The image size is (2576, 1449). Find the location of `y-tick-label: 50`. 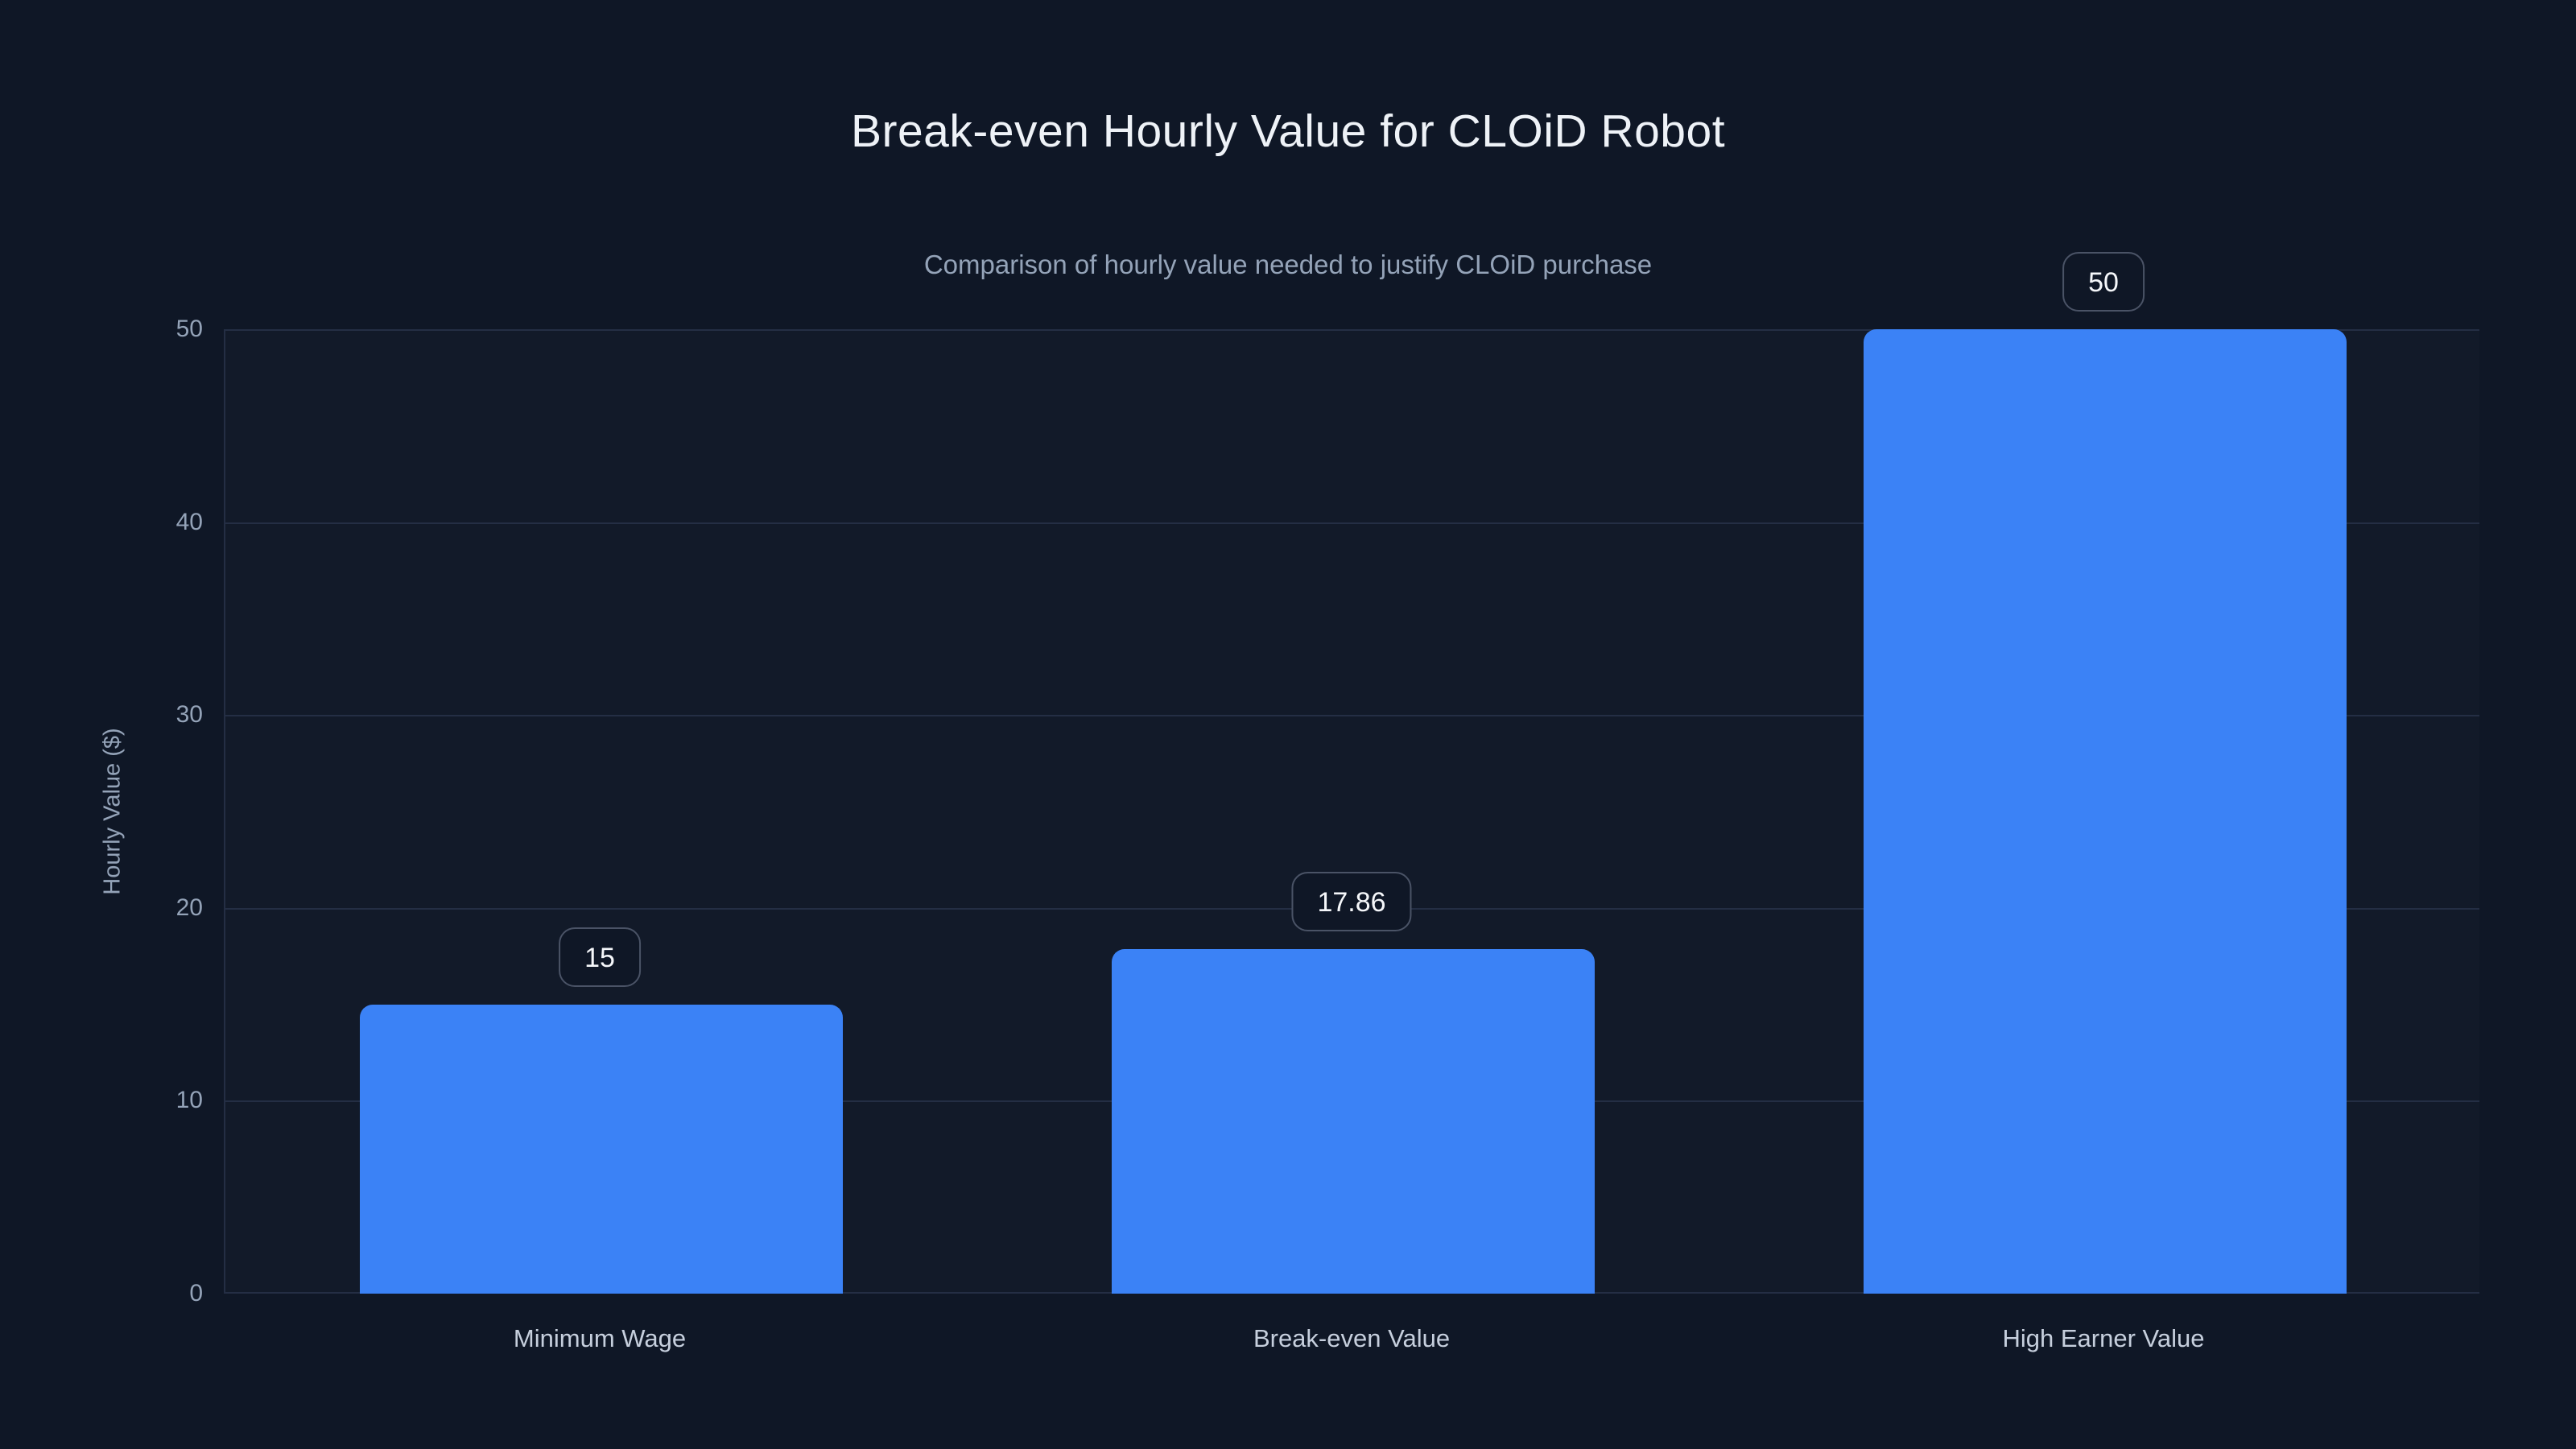

y-tick-label: 50 is located at coordinates (189, 329).